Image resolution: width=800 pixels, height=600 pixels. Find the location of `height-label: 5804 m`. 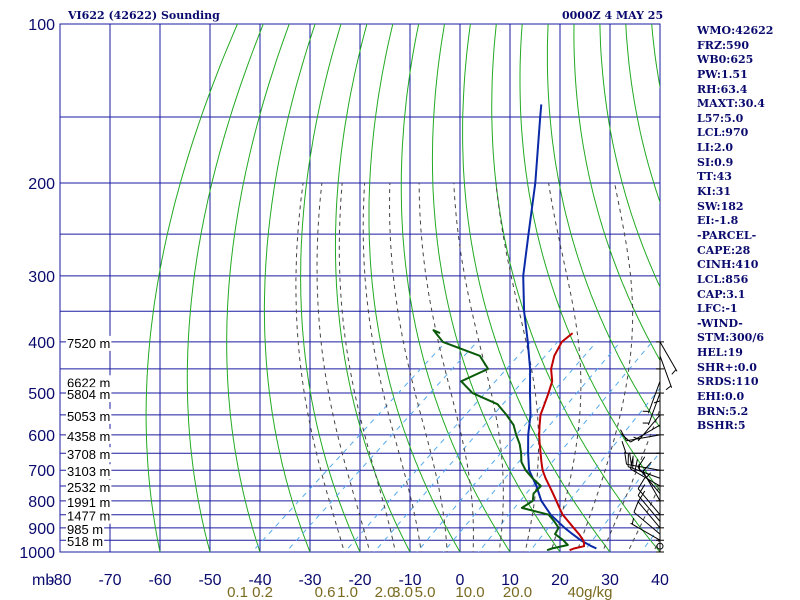

height-label: 5804 m is located at coordinates (88, 394).